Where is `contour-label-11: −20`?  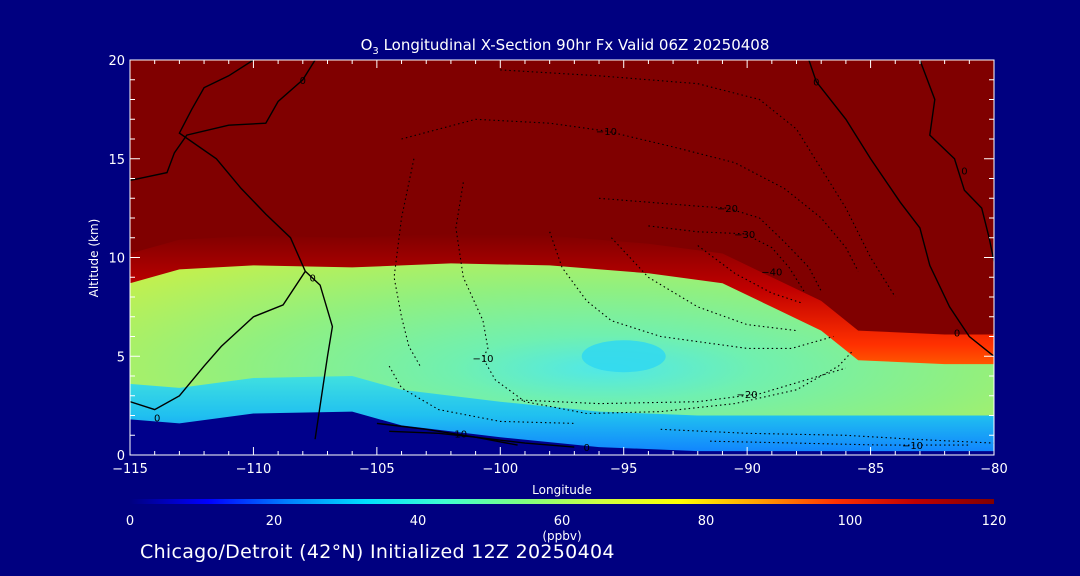
contour-label-11: −20 is located at coordinates (747, 395).